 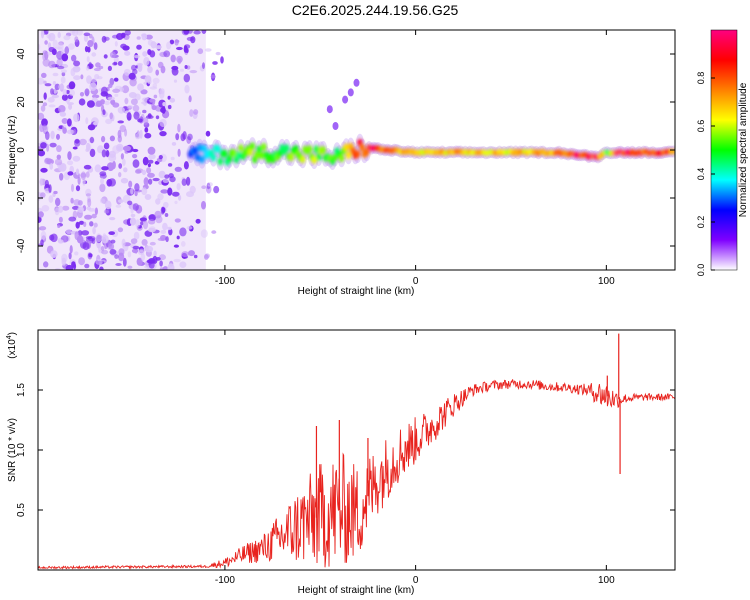 What do you see at coordinates (701, 126) in the screenshot?
I see `colorbar-tick-label: 0.6` at bounding box center [701, 126].